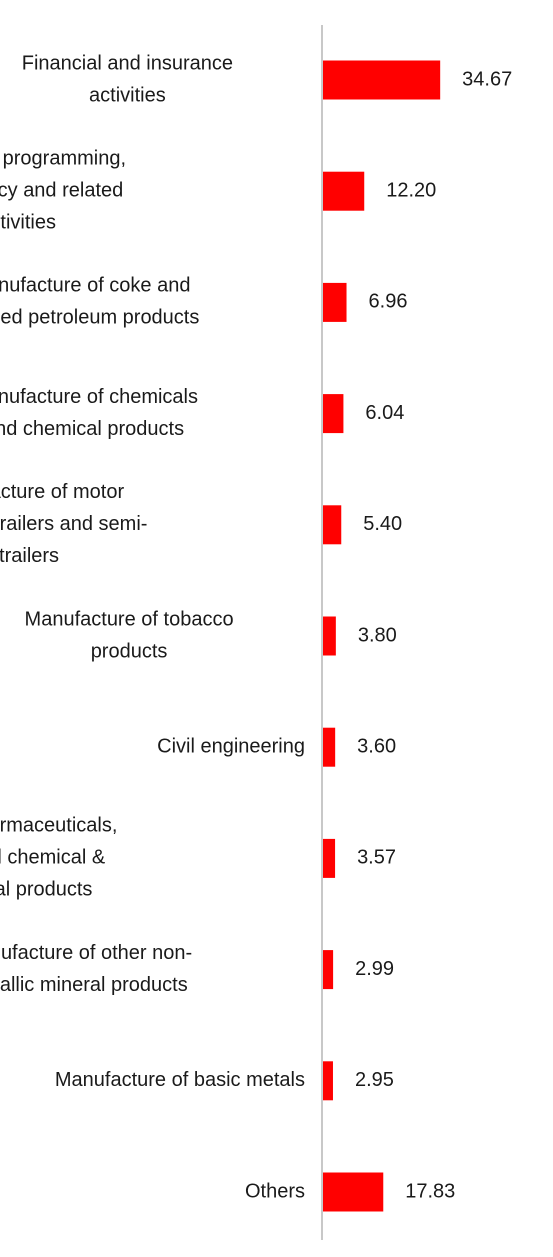 The height and width of the screenshot is (1257, 553). I want to click on category-label-line: botanical products, so click(46, 890).